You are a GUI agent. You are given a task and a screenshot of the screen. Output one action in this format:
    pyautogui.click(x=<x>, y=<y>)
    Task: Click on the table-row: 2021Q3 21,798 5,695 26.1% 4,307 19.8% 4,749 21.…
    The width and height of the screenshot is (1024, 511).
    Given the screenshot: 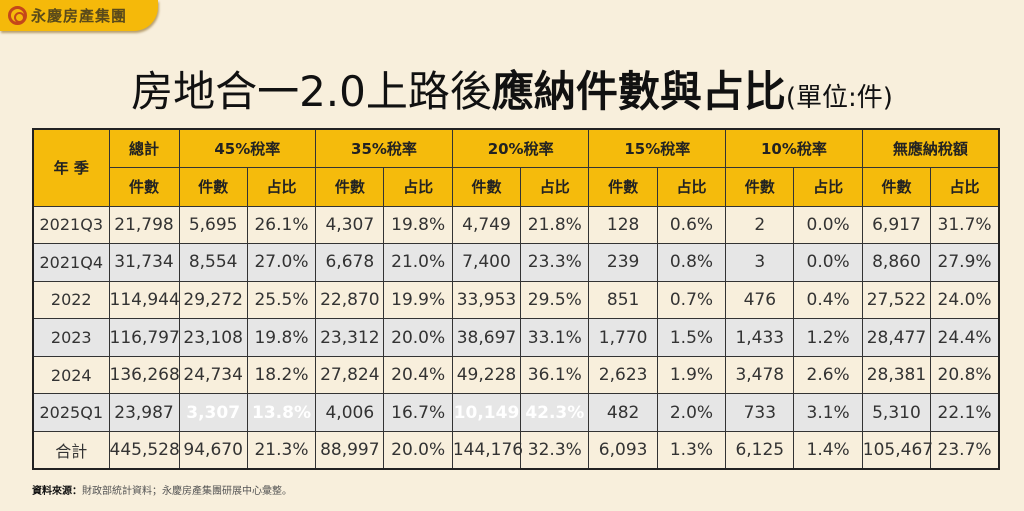 What is the action you would take?
    pyautogui.click(x=516, y=225)
    